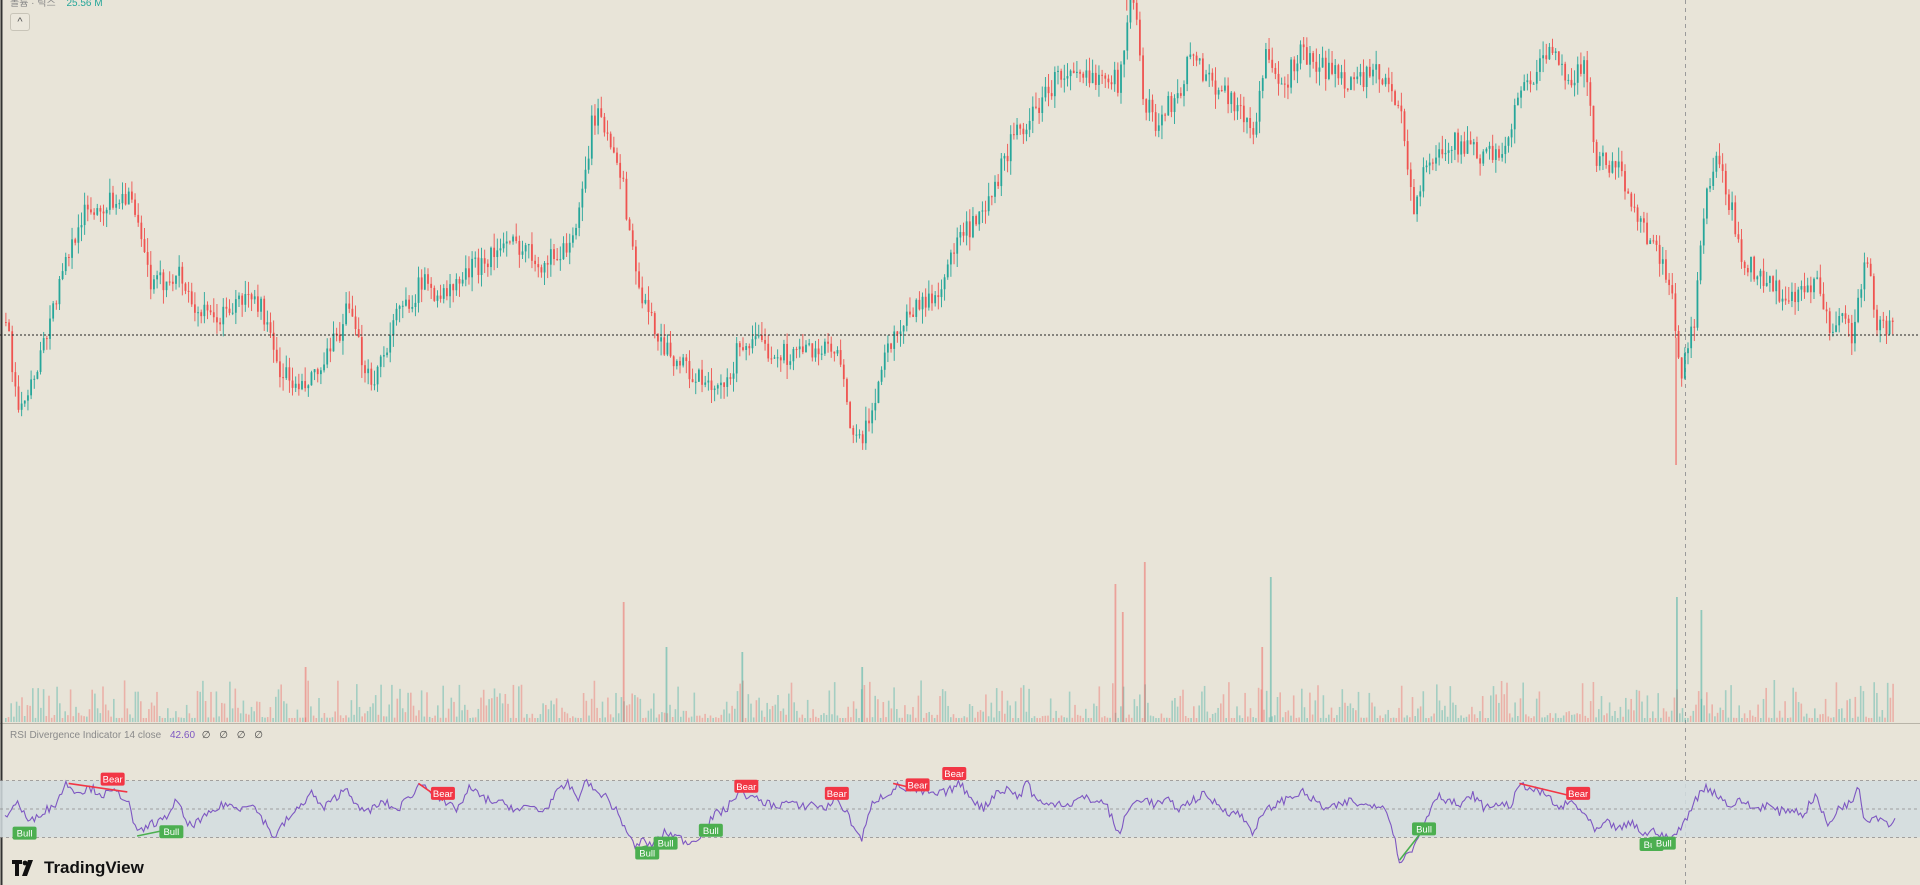  What do you see at coordinates (20, 22) in the screenshot?
I see `collapse-legend-button: ^` at bounding box center [20, 22].